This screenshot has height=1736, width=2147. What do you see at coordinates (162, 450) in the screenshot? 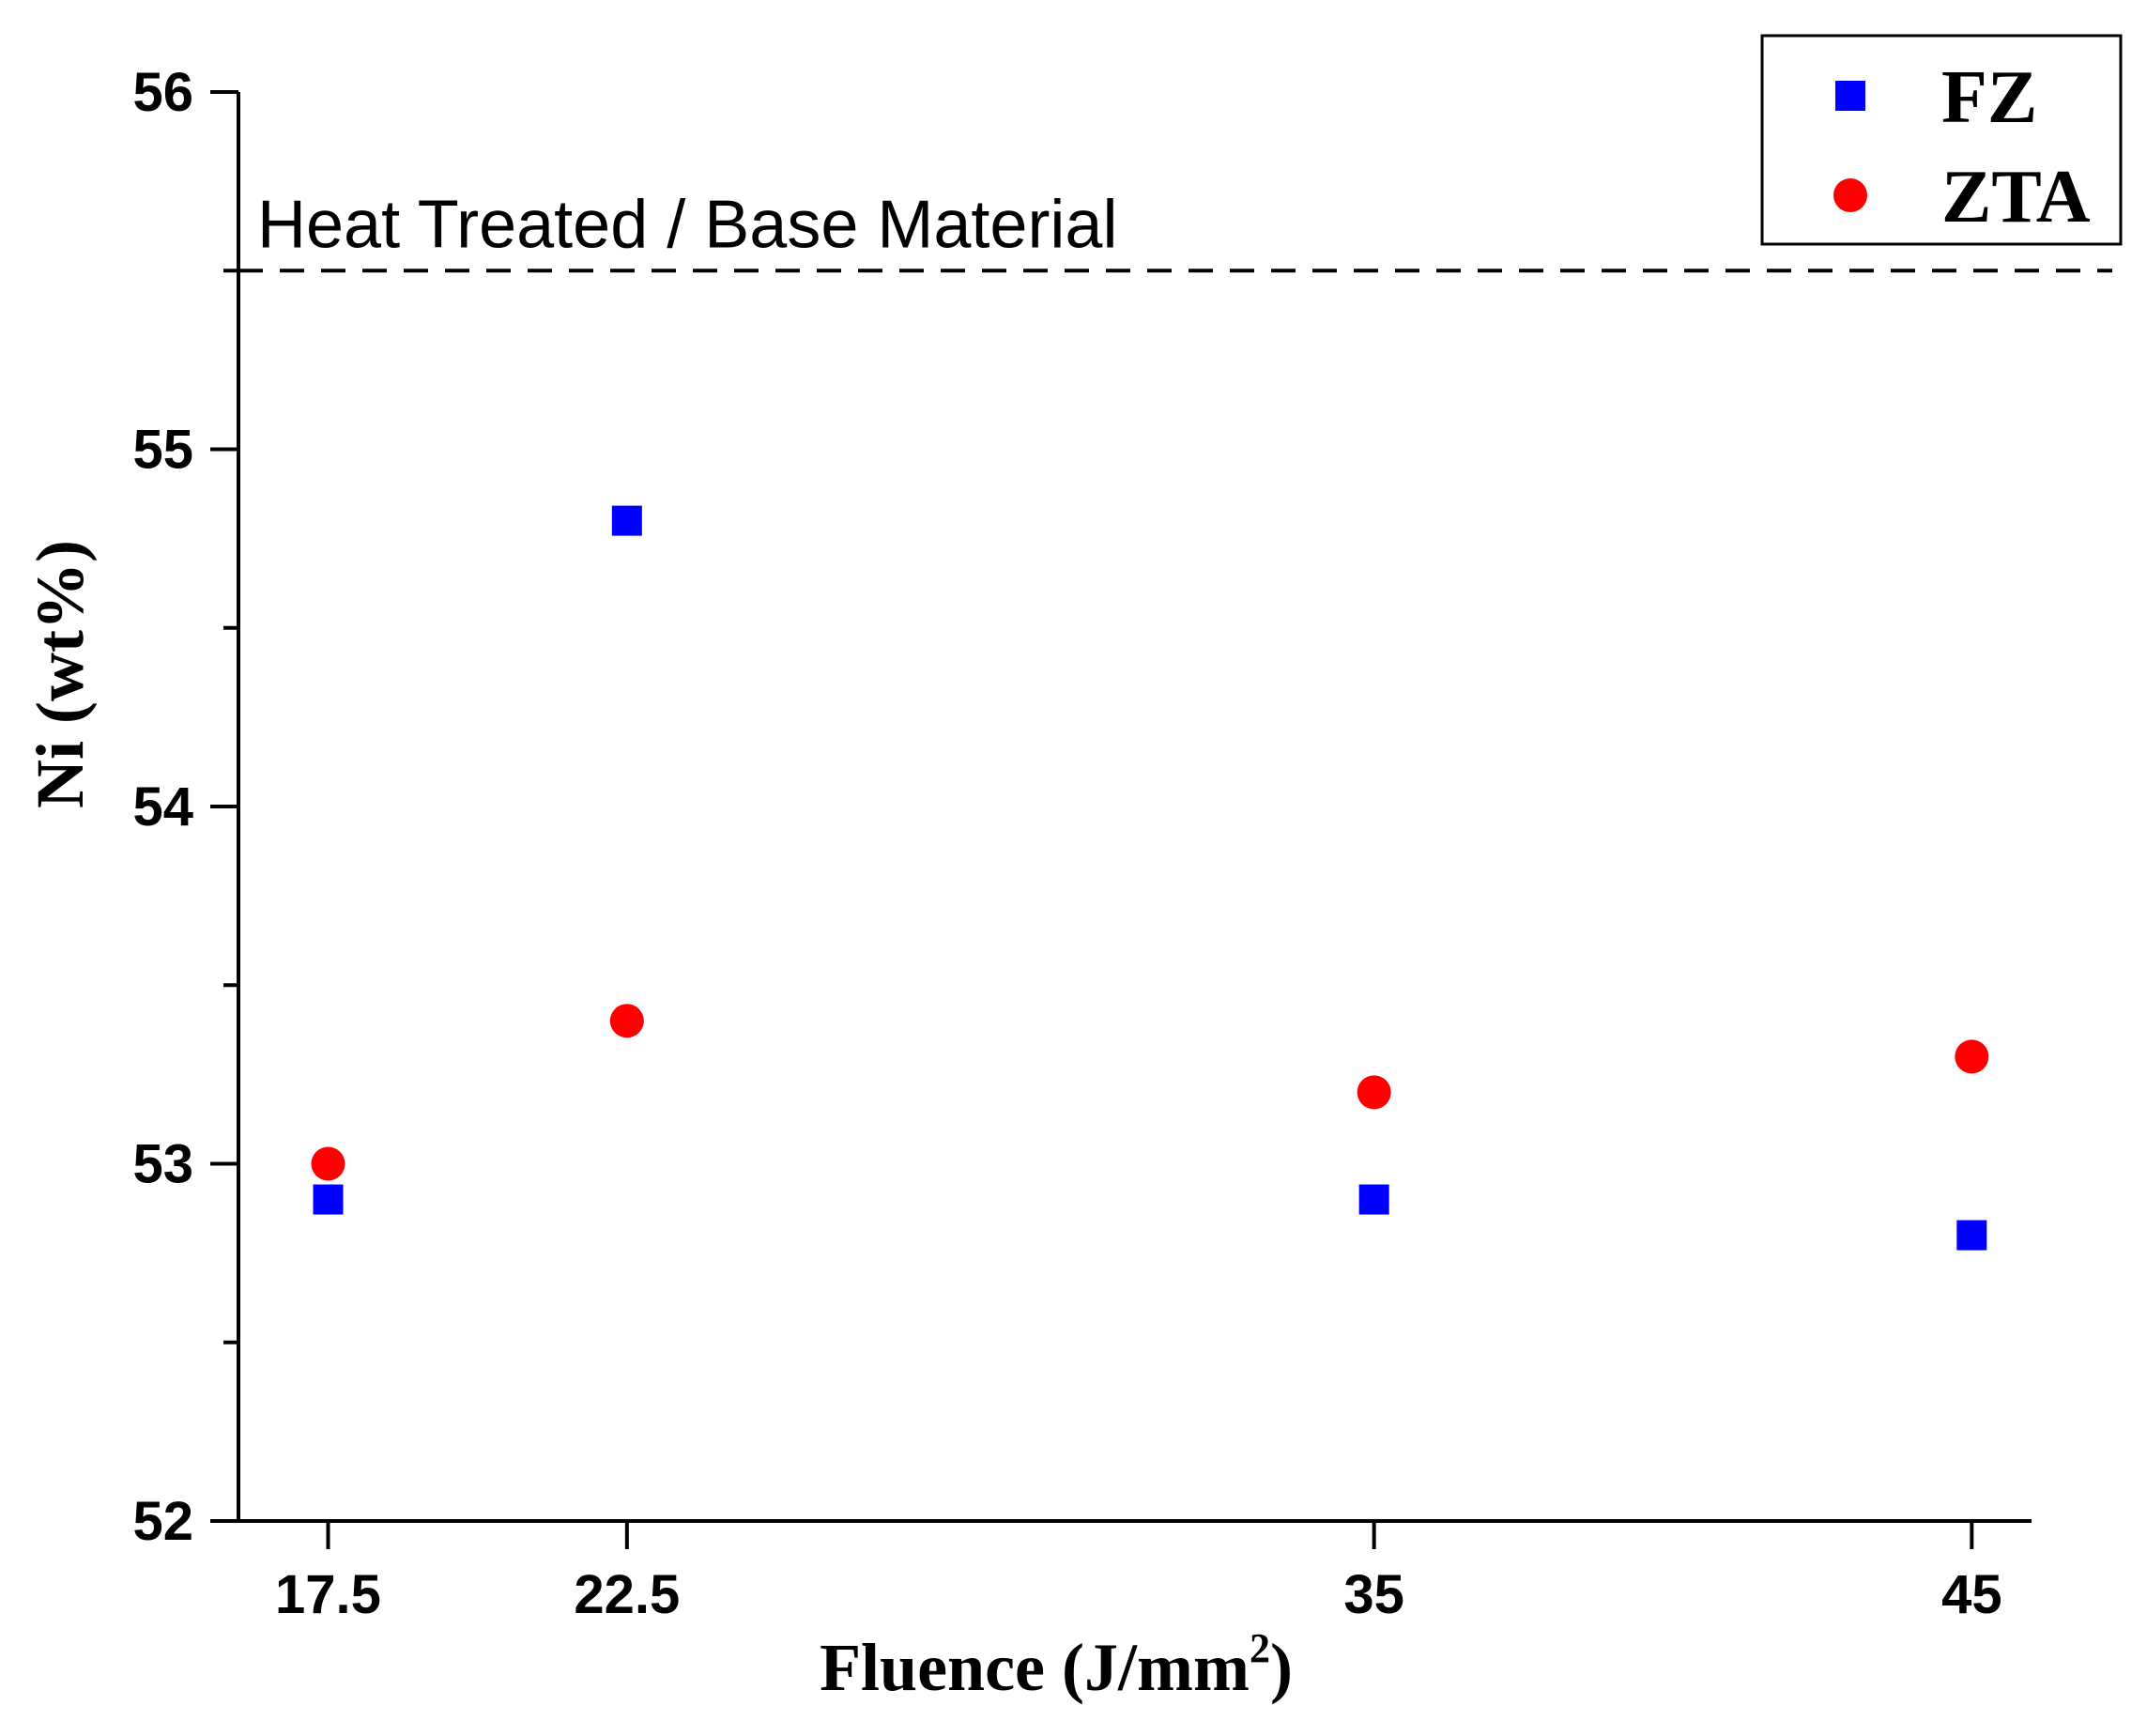
I see `y-tick-label: 55` at bounding box center [162, 450].